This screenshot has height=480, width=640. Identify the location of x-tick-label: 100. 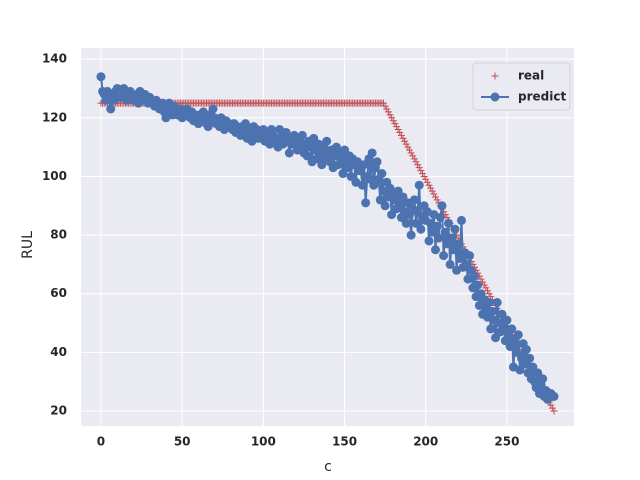
(263, 442).